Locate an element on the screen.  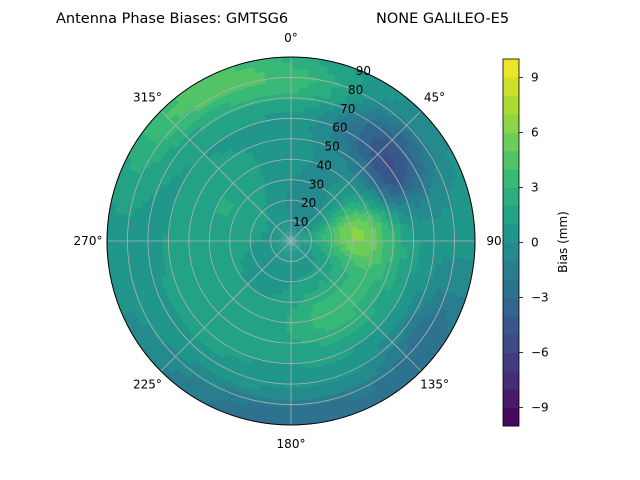
radial-tick-label: 40 is located at coordinates (324, 165).